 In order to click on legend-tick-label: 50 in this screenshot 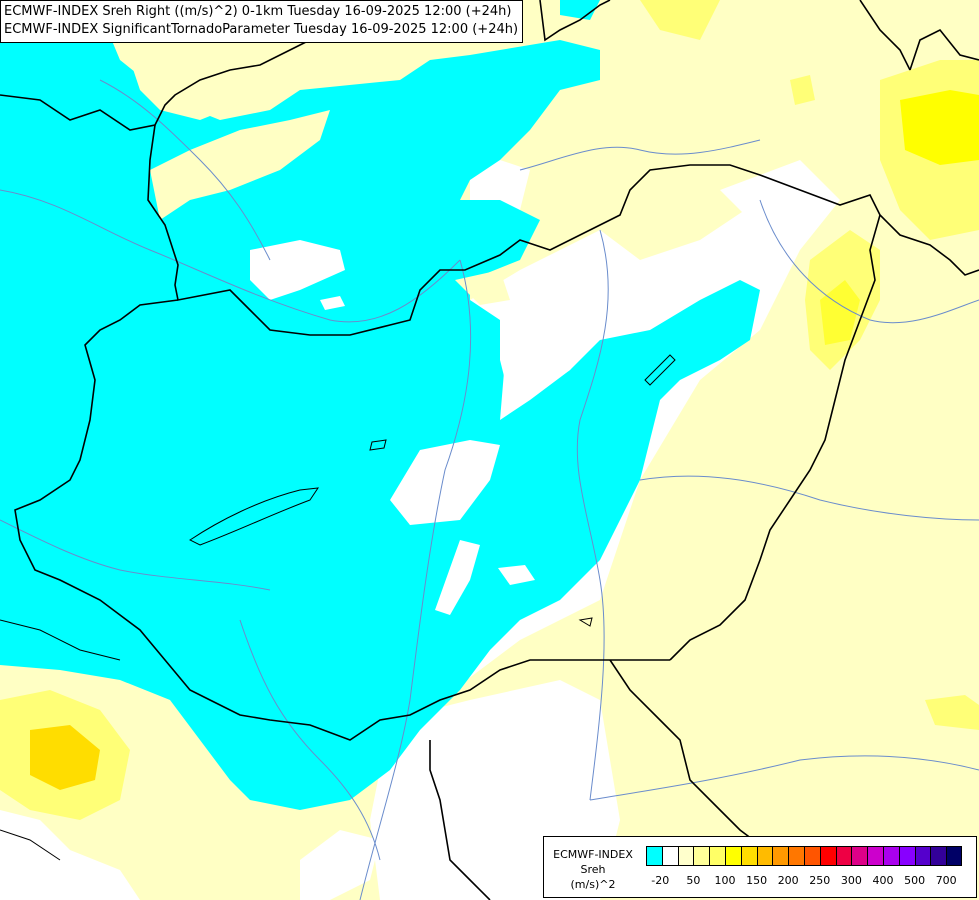, I will do `click(693, 880)`.